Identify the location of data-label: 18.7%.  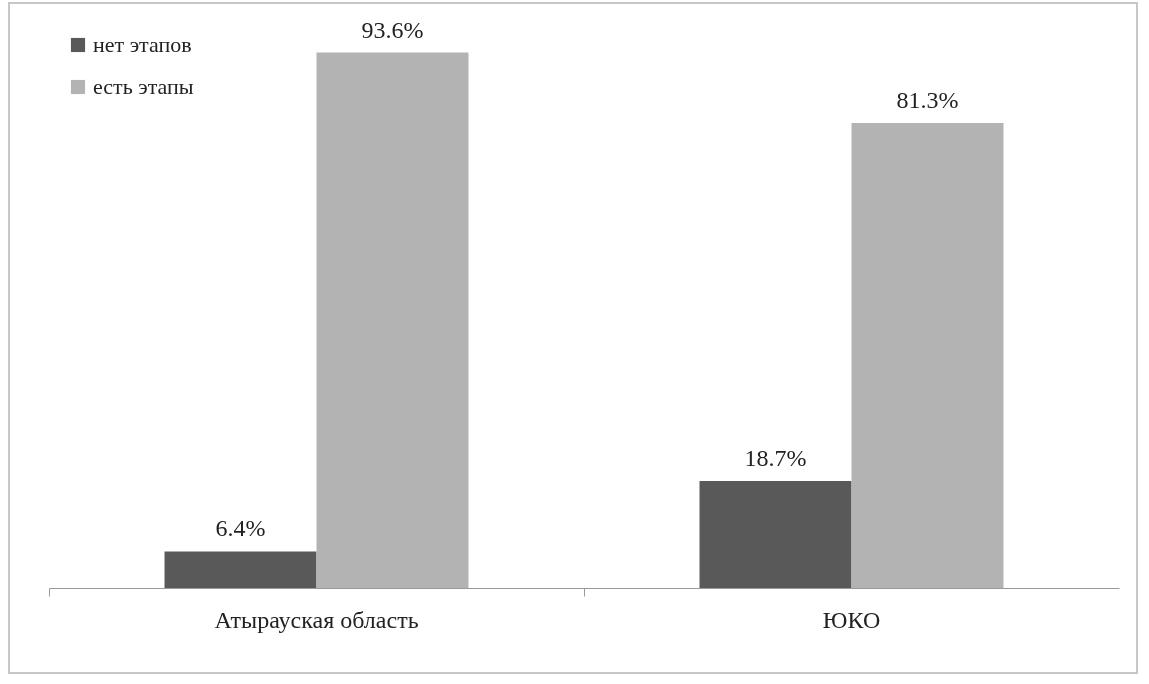
(775, 458).